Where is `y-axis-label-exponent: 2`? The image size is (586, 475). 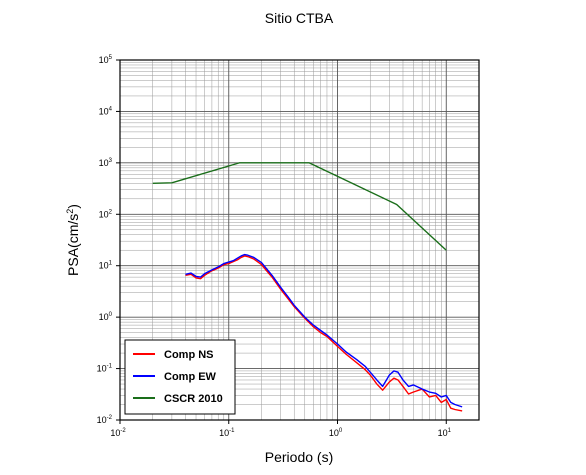
y-axis-label-exponent: 2 is located at coordinates (70, 211).